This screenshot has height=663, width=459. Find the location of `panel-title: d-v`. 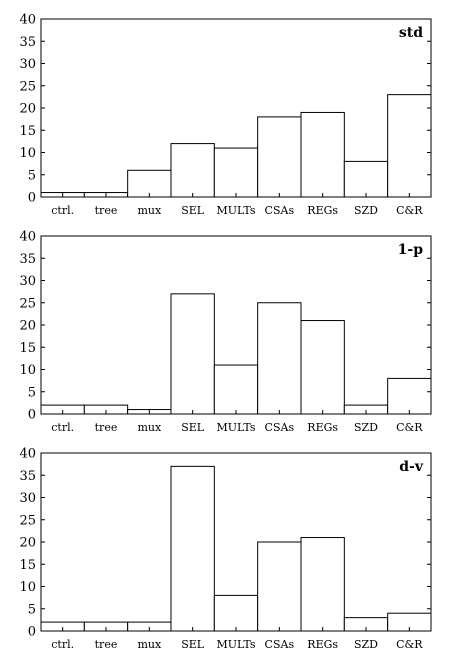

panel-title: d-v is located at coordinates (411, 467).